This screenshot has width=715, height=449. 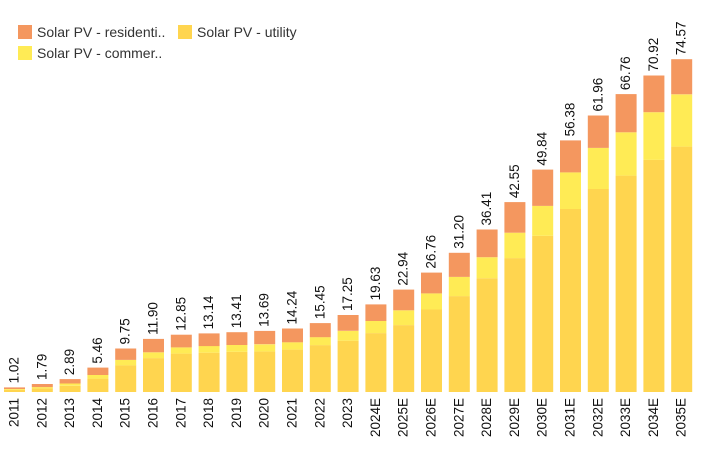 What do you see at coordinates (348, 366) in the screenshot?
I see `bar-segment-solar-pv-utility-2023` at bounding box center [348, 366].